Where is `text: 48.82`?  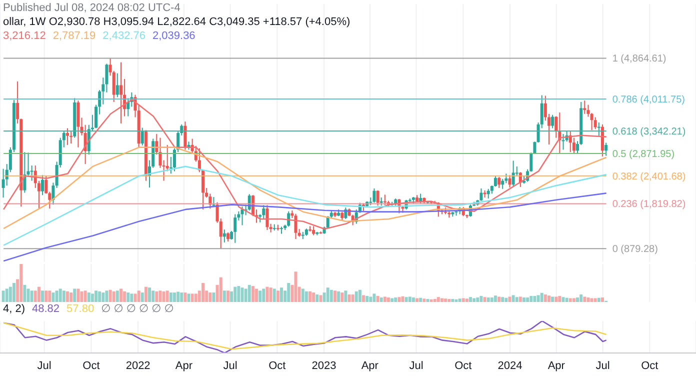 text: 48.82 is located at coordinates (46, 309).